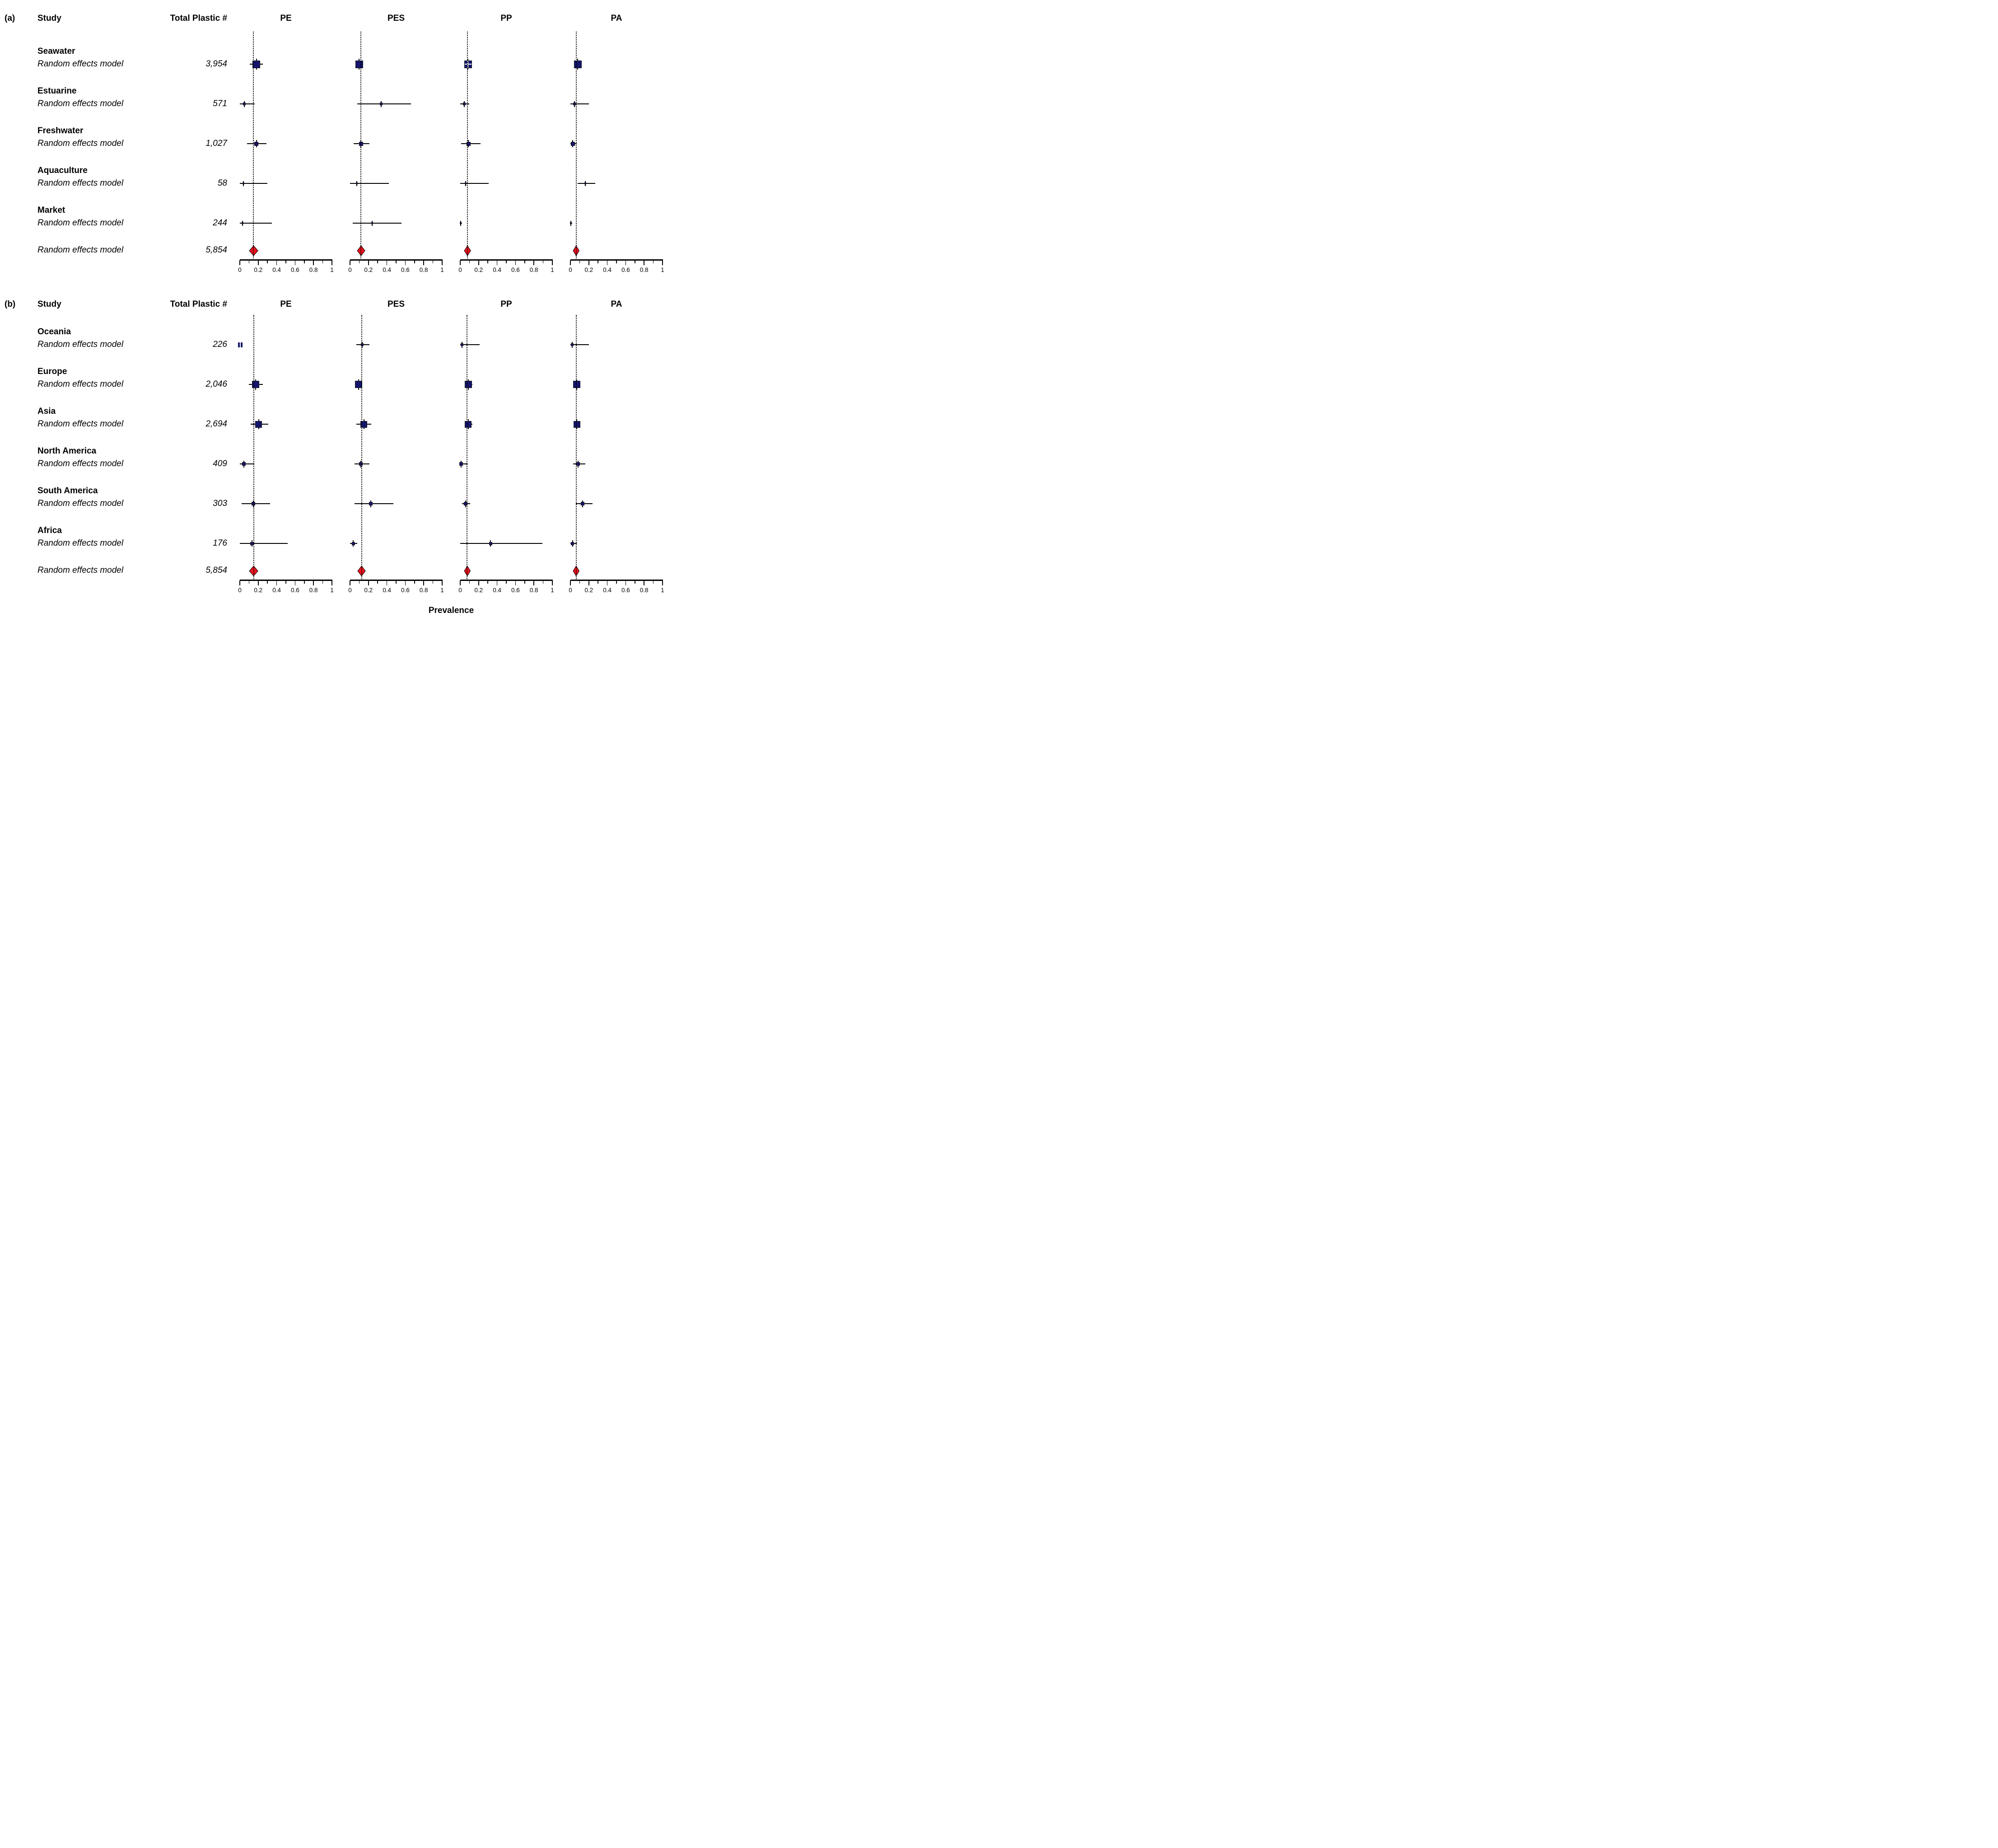 This screenshot has width=1998, height=1848. I want to click on x-axis-title: Prevalence, so click(451, 611).